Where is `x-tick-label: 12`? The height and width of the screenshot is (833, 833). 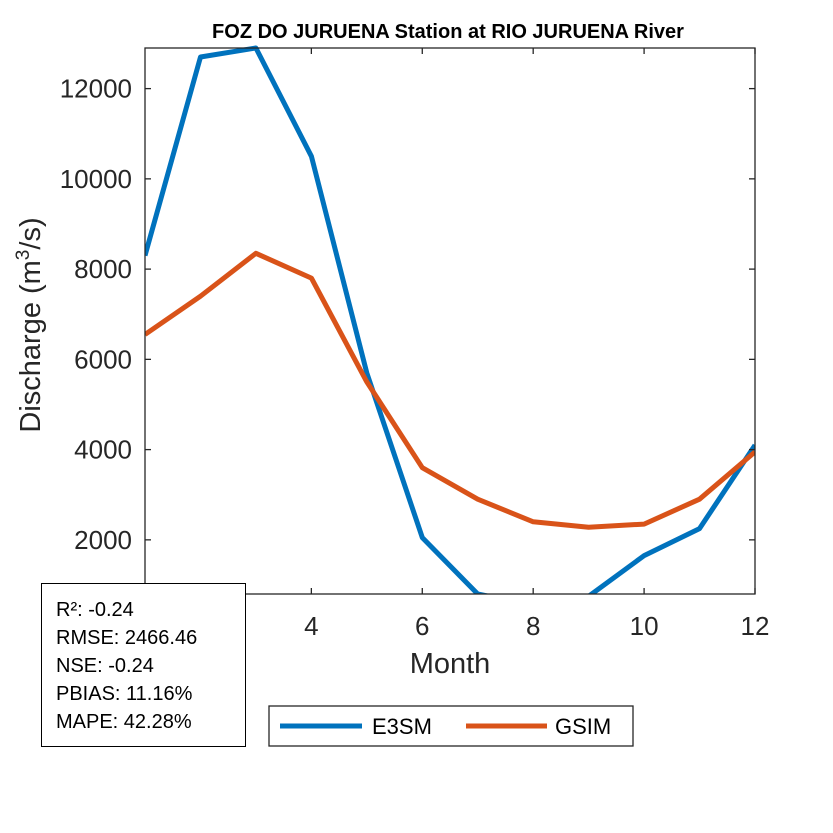
x-tick-label: 12 is located at coordinates (755, 626).